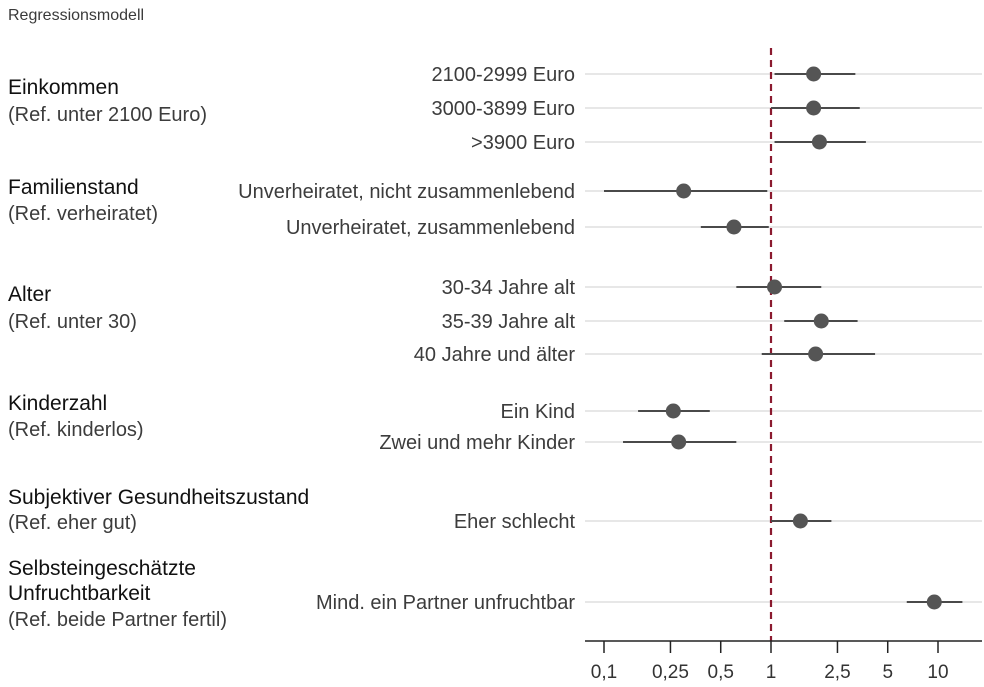 The height and width of the screenshot is (687, 984). What do you see at coordinates (503, 75) in the screenshot?
I see `row-label: 2100-2999 Euro` at bounding box center [503, 75].